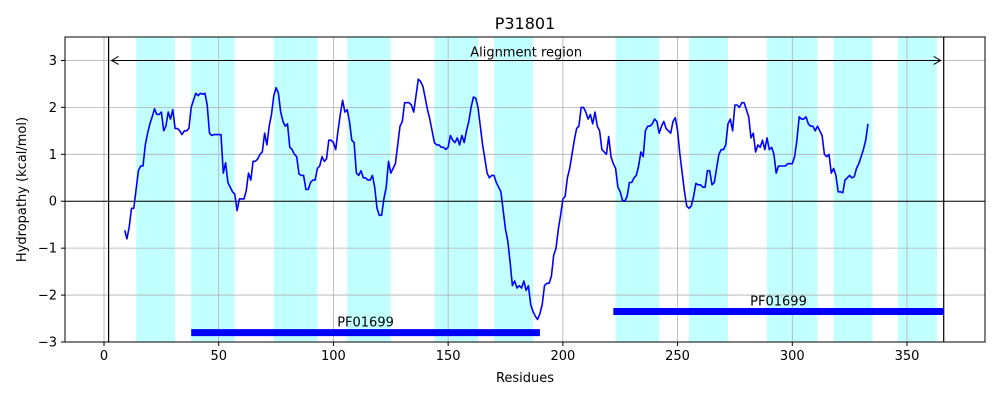 The height and width of the screenshot is (400, 1000). I want to click on x-tick-label: 150, so click(448, 356).